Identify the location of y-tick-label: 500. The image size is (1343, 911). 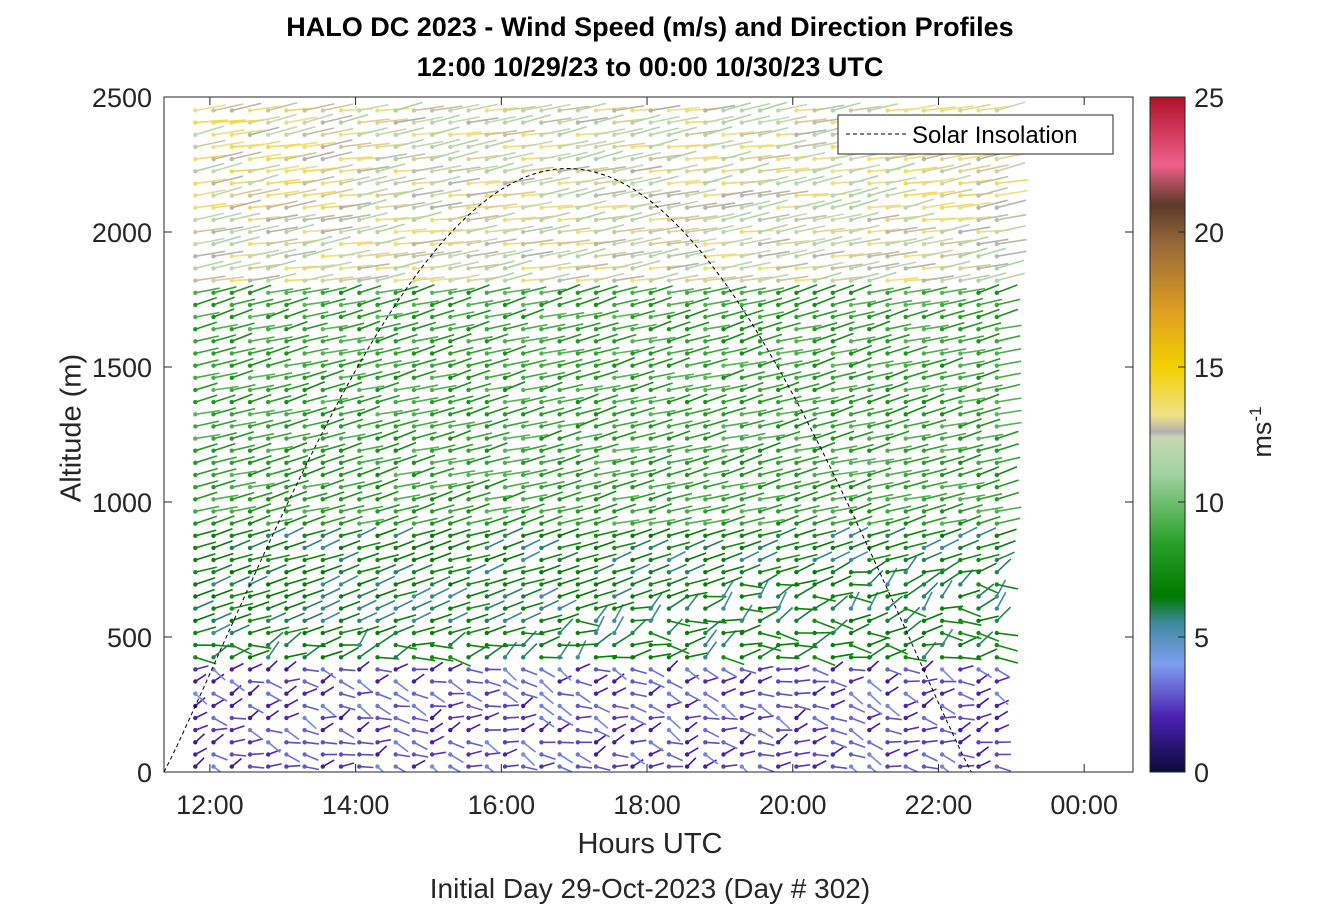
(129, 638).